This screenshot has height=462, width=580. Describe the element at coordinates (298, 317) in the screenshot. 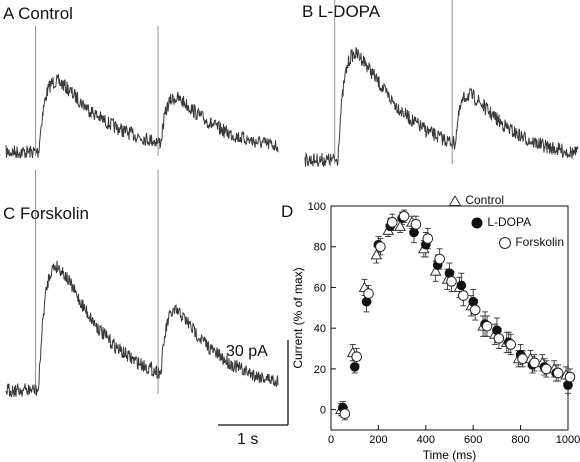

I see `y-axis-label: Current (% of max)` at that location.